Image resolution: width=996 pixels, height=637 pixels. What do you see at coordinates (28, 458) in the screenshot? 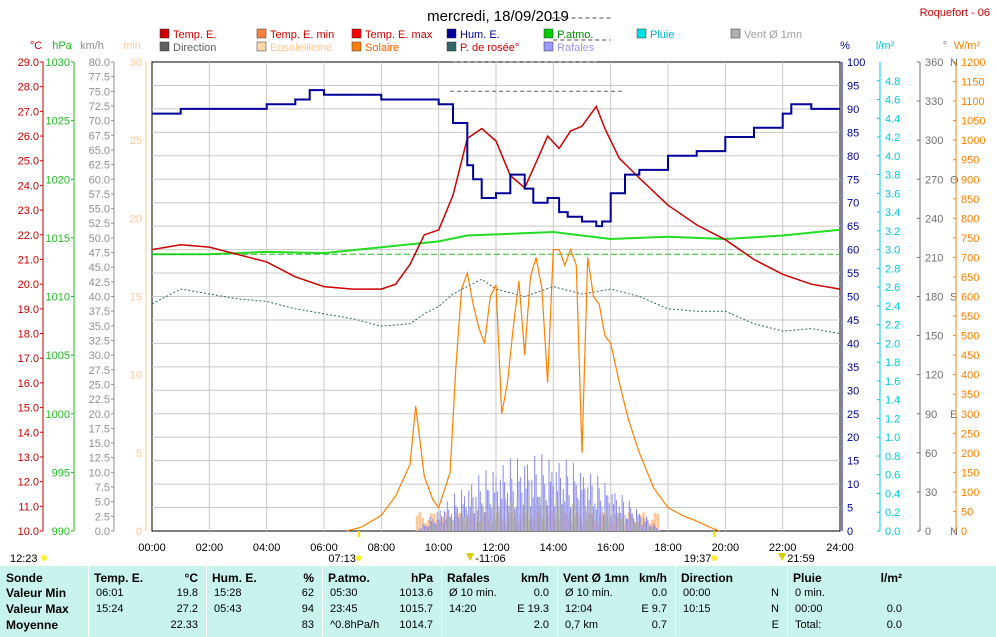
I see `temp-axis-tick-label: 13.0` at bounding box center [28, 458].